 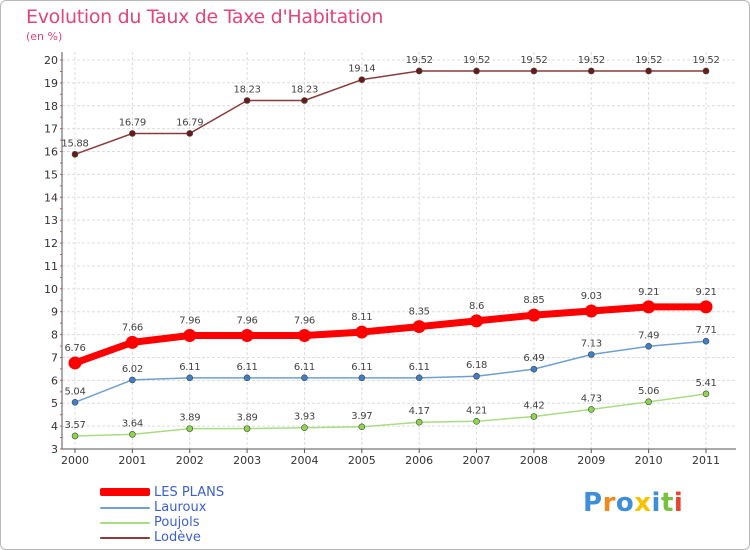 What do you see at coordinates (304, 417) in the screenshot?
I see `data-label: 3.93` at bounding box center [304, 417].